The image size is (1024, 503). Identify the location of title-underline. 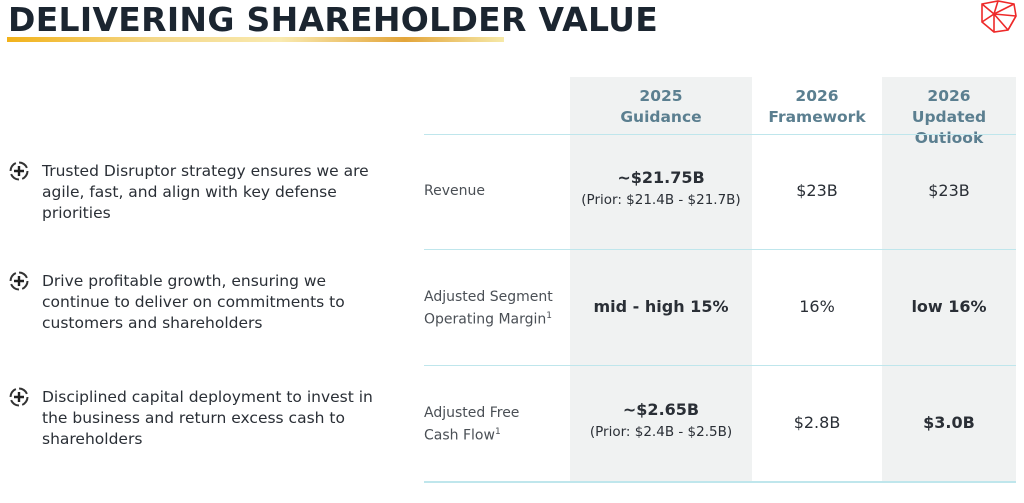
(255, 39).